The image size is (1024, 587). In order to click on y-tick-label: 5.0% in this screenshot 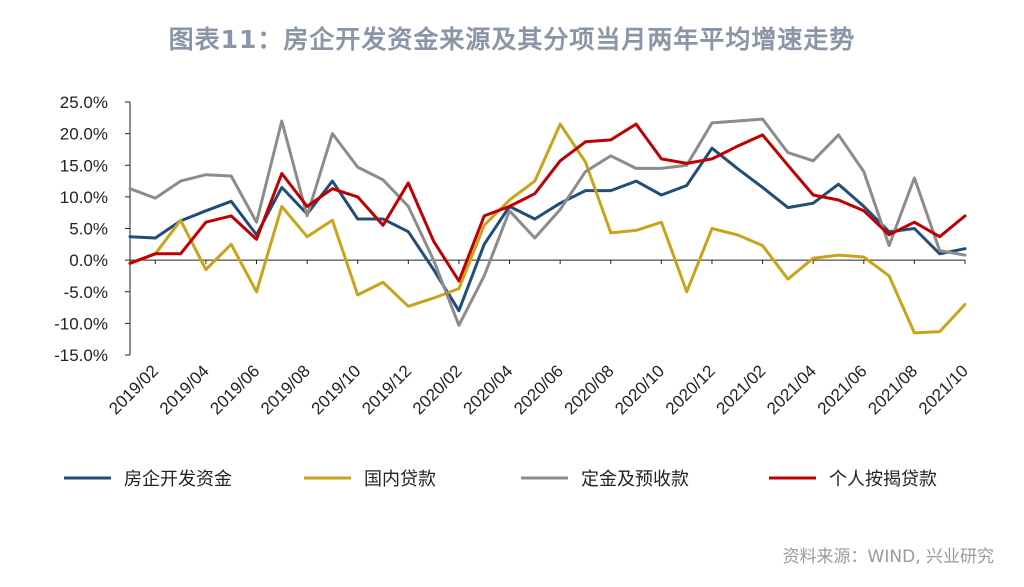, I will do `click(88, 229)`.